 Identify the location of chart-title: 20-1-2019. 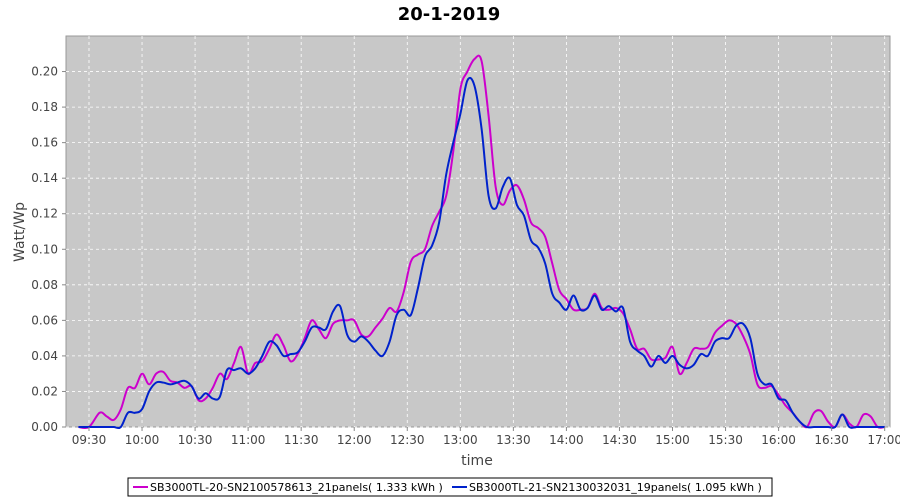
(449, 14).